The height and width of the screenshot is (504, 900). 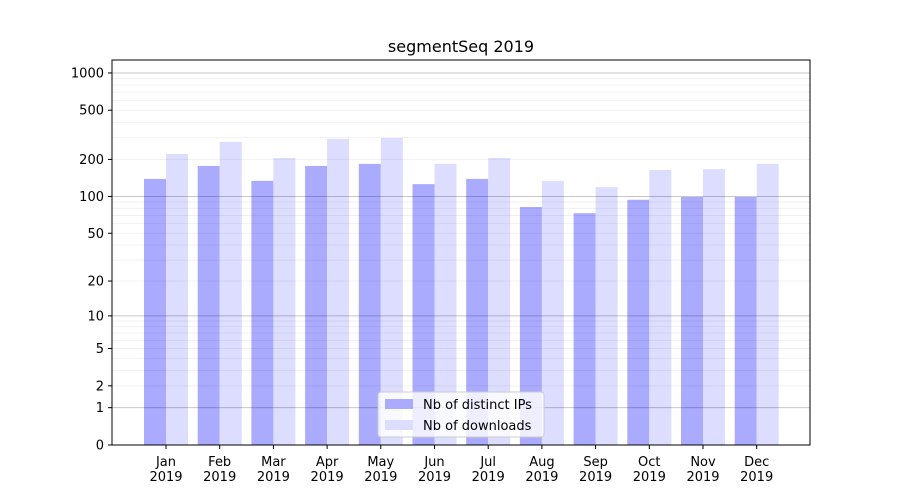 I want to click on legend-label-ips: Nb of distinct IPs, so click(x=477, y=405).